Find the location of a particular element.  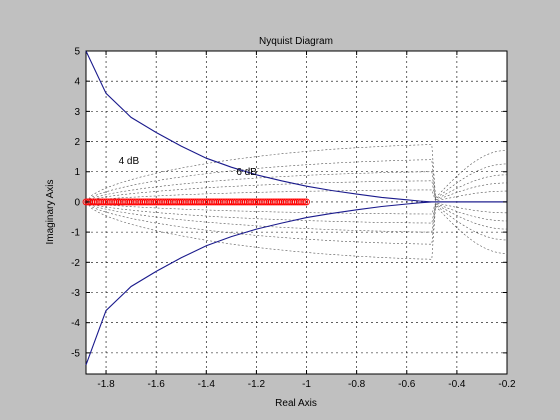

y-tick-label: -3 is located at coordinates (75, 293).